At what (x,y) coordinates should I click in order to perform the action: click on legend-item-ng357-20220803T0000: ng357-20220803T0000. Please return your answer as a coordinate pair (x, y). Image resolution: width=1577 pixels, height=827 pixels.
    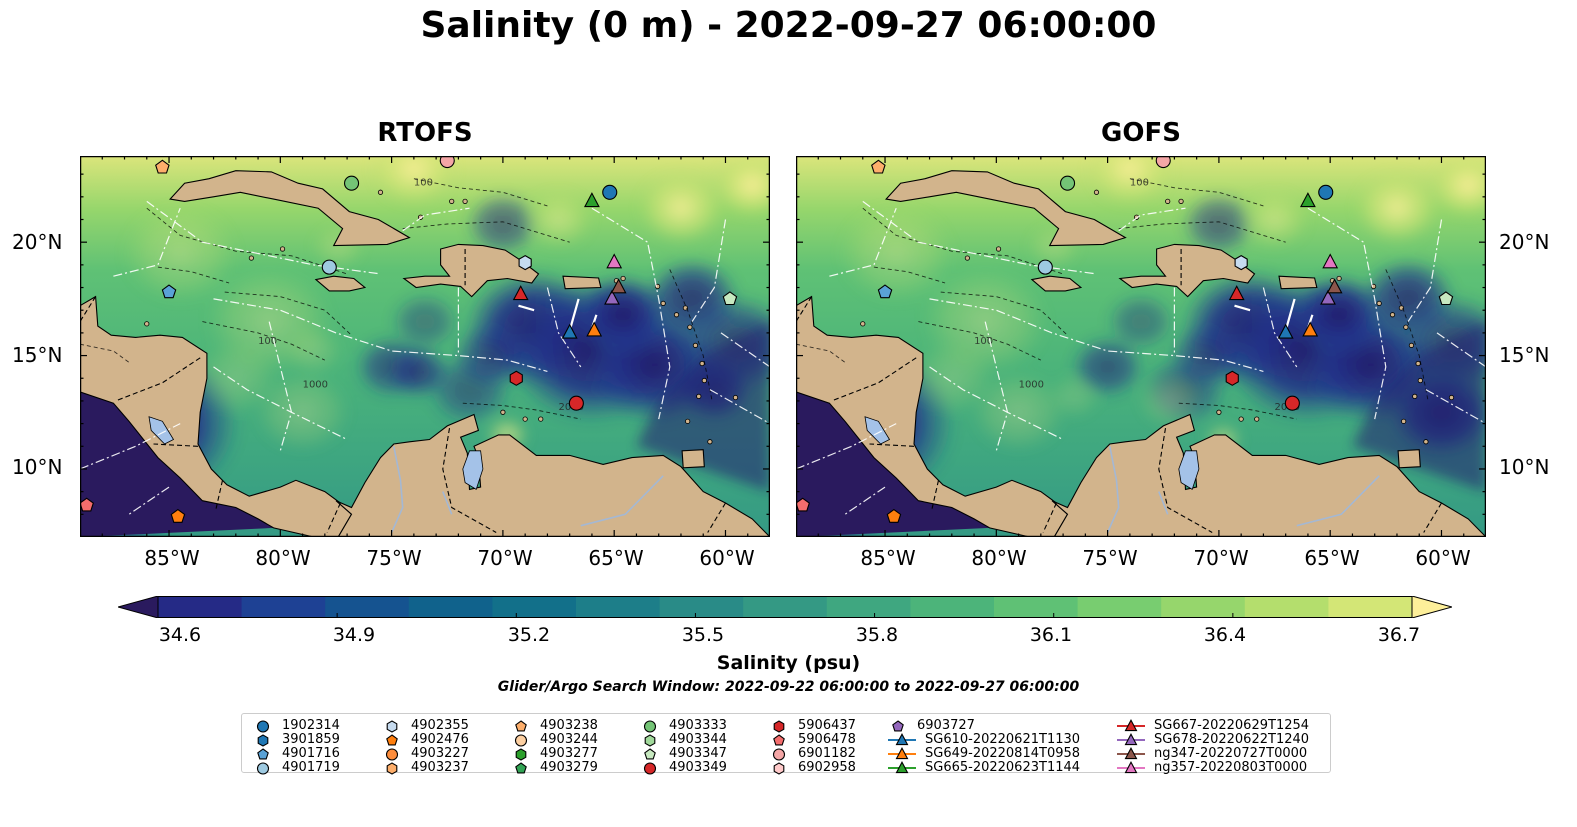
    Looking at the image, I should click on (1211, 767).